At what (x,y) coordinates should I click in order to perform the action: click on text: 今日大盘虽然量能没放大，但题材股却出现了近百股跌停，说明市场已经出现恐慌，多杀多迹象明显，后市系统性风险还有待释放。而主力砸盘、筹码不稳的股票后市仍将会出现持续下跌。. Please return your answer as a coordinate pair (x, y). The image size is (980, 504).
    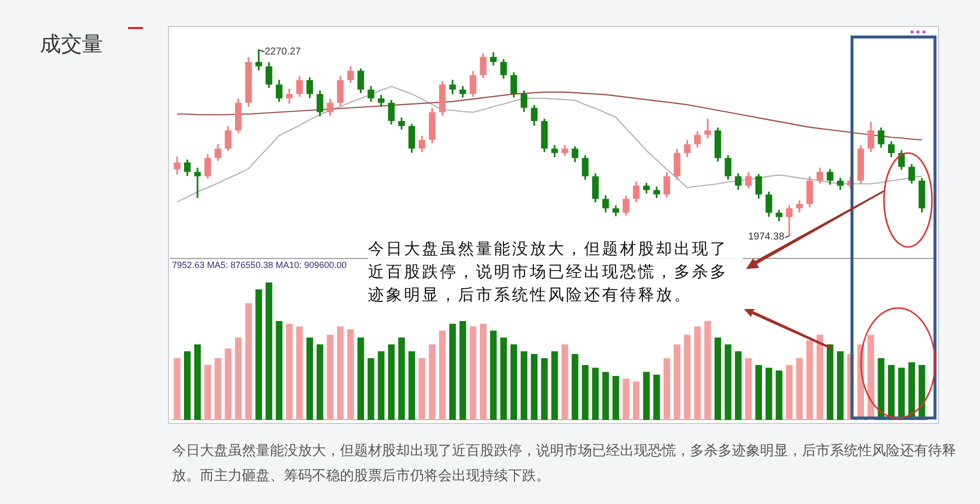
    Looking at the image, I should click on (564, 463).